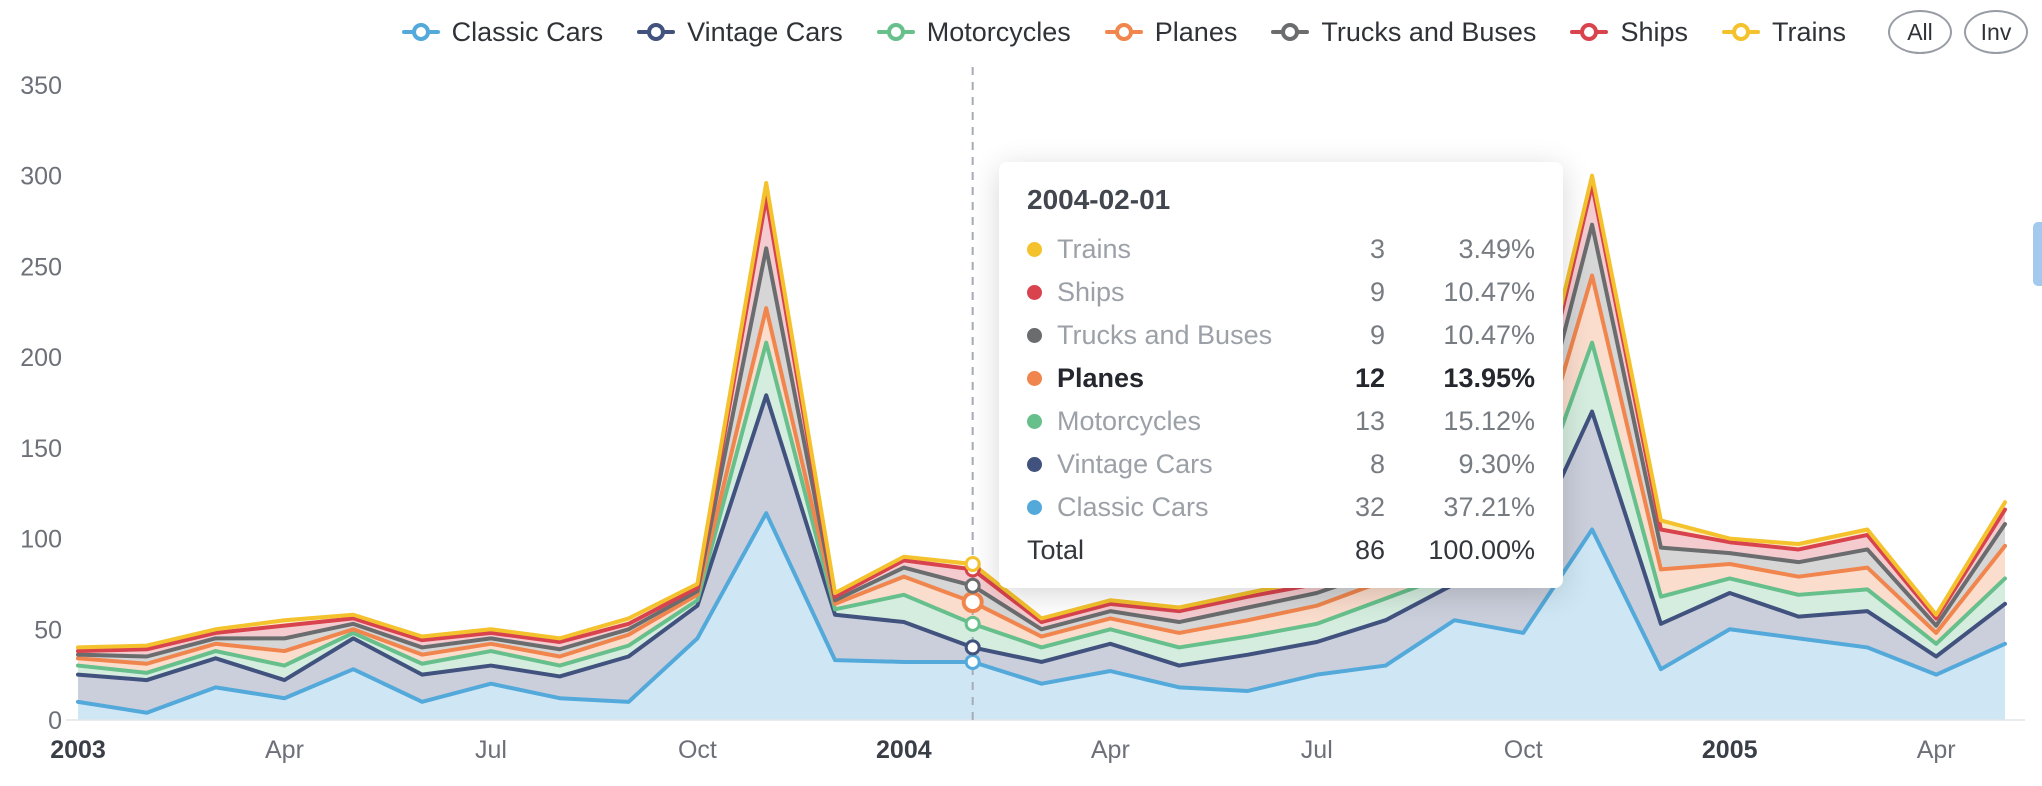  What do you see at coordinates (41, 540) in the screenshot?
I see `y-tick-label: 100` at bounding box center [41, 540].